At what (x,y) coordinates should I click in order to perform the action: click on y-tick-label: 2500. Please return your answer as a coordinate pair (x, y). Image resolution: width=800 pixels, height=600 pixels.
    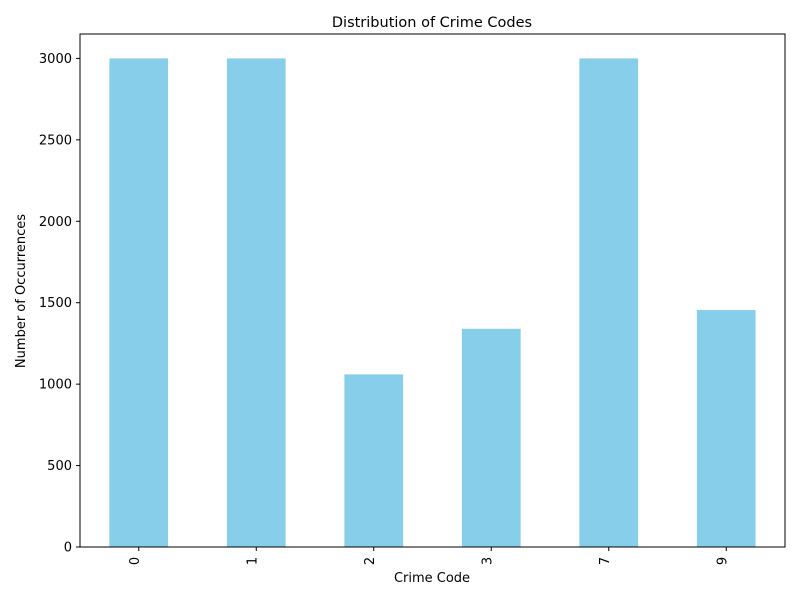
    Looking at the image, I should click on (55, 140).